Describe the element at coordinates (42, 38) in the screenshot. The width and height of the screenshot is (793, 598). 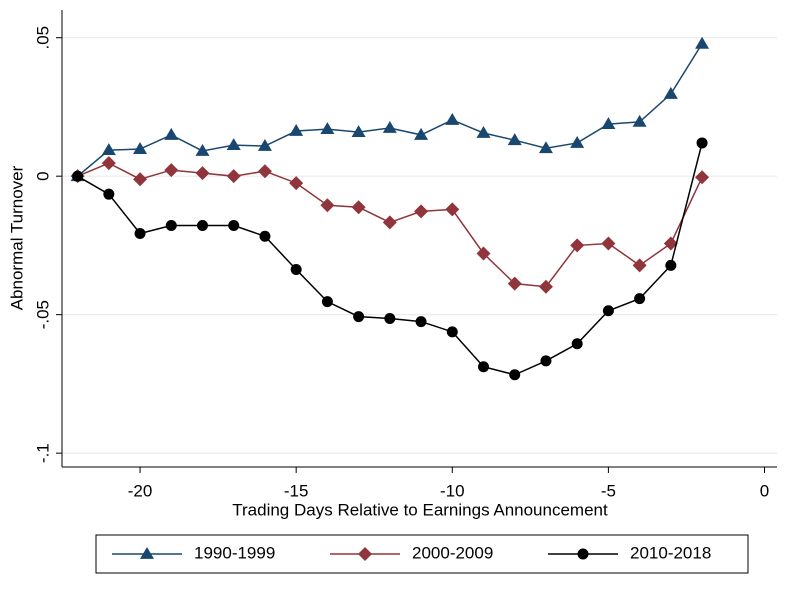
I see `y-tick-label: .05` at that location.